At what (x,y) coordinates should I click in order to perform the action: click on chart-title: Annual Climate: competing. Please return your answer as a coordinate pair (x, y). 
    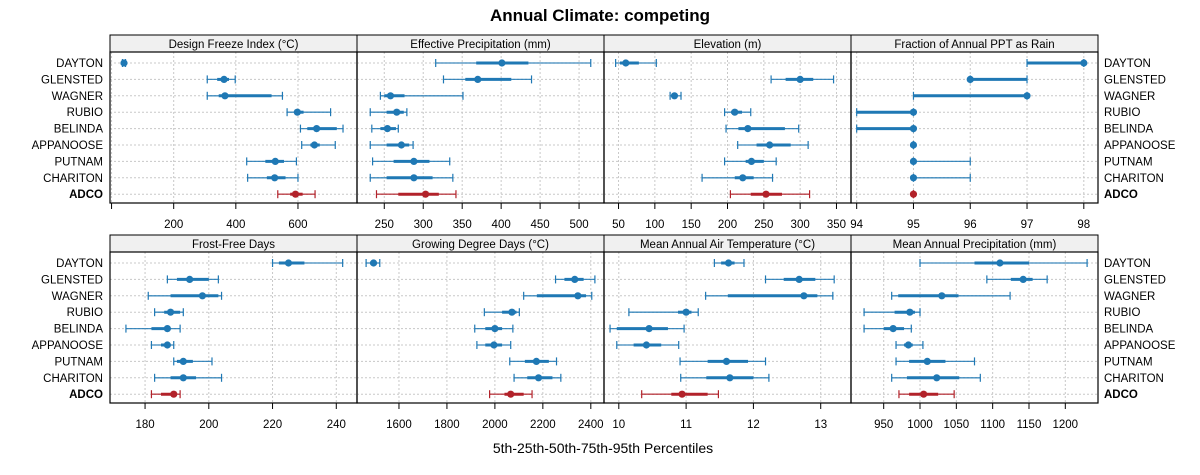
    Looking at the image, I should click on (600, 15).